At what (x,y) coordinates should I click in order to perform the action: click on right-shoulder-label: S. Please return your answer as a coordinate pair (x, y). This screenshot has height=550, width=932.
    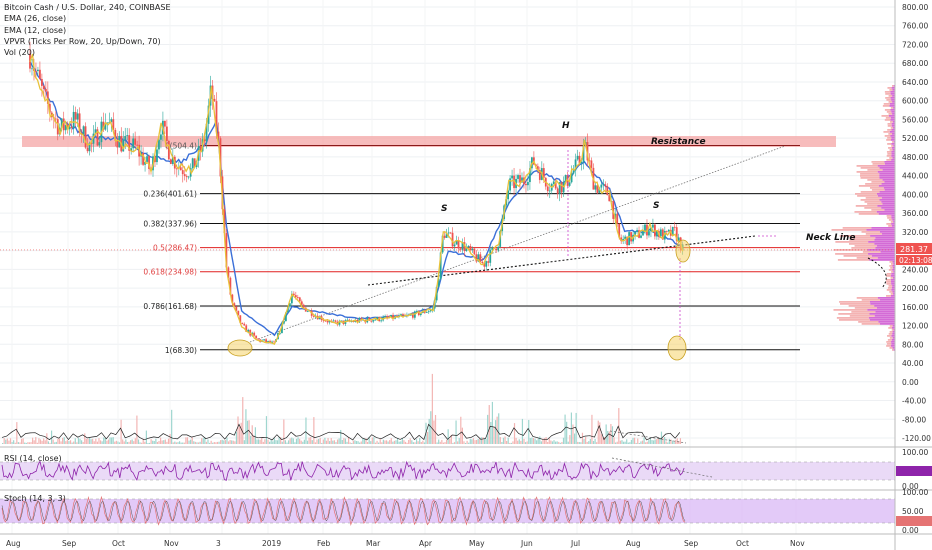
    Looking at the image, I should click on (656, 206).